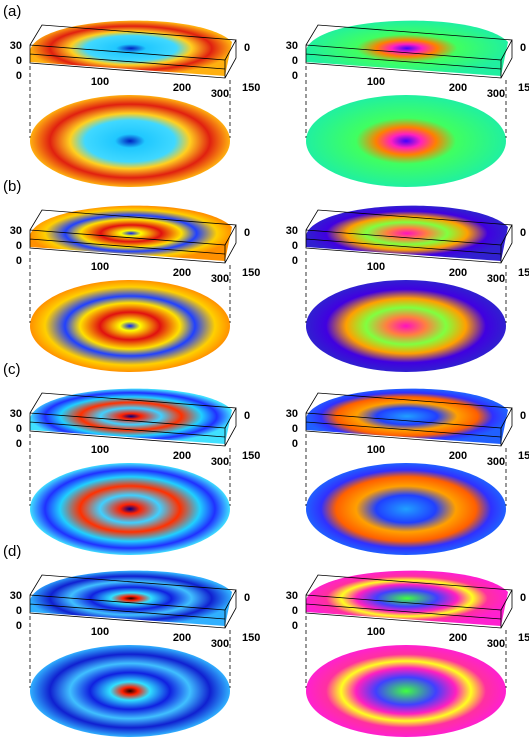 Image resolution: width=529 pixels, height=741 pixels. I want to click on panel-label: (b), so click(12, 186).